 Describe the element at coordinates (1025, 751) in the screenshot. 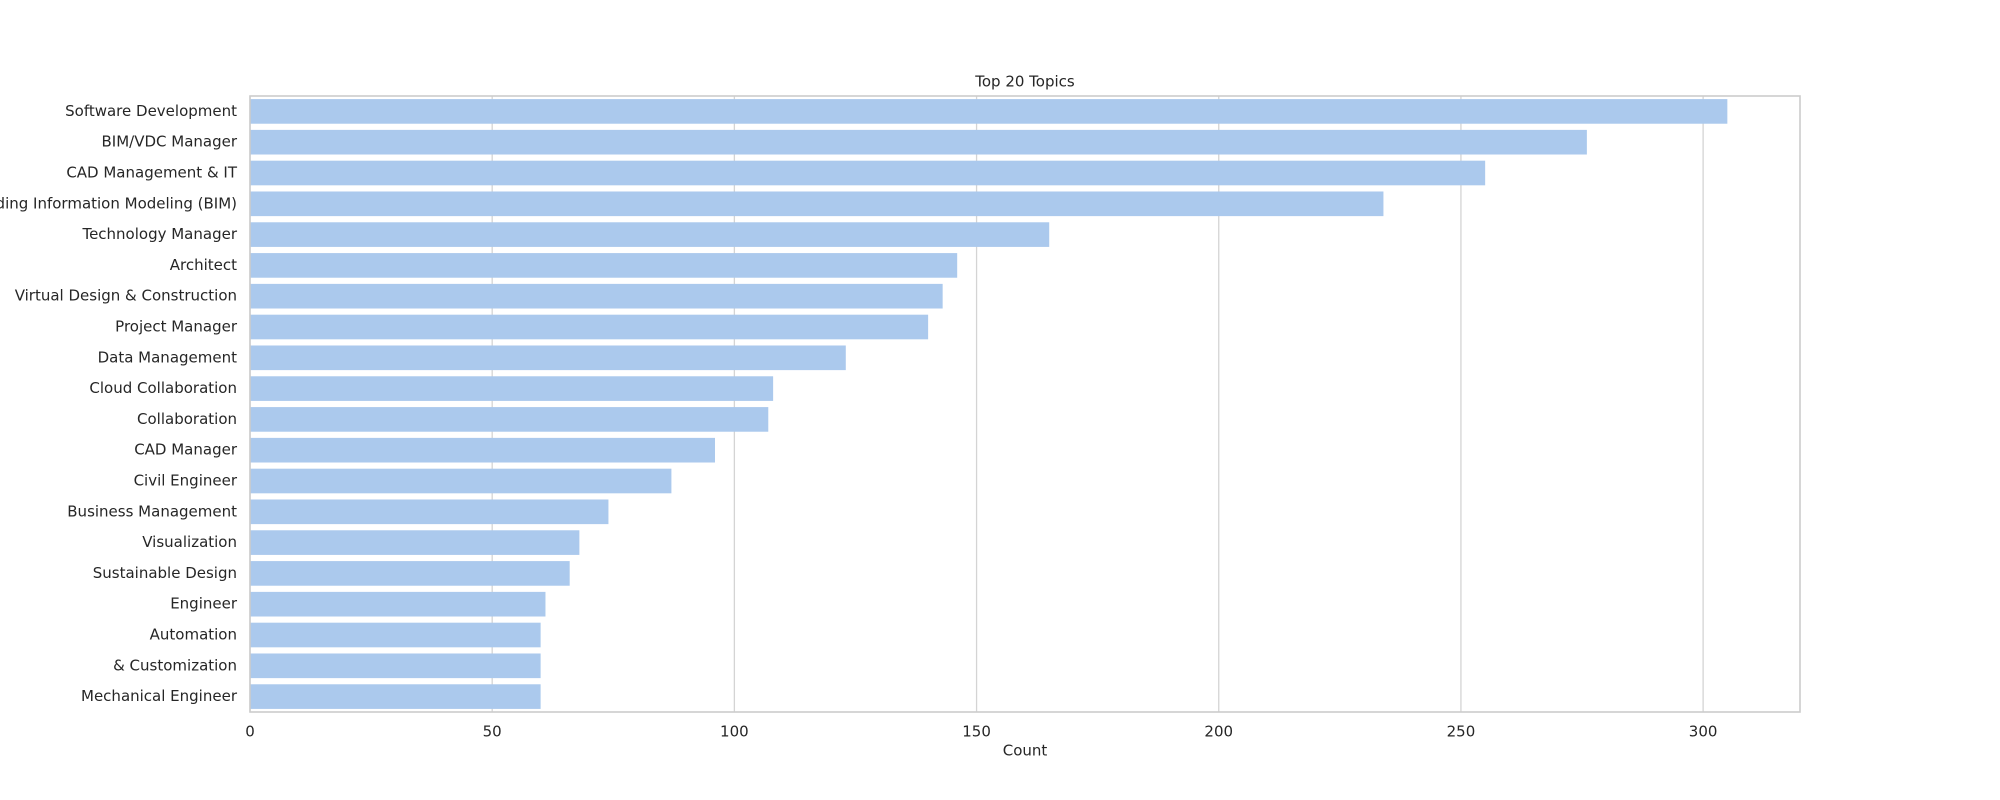

I see `x-axis-label: Count` at that location.